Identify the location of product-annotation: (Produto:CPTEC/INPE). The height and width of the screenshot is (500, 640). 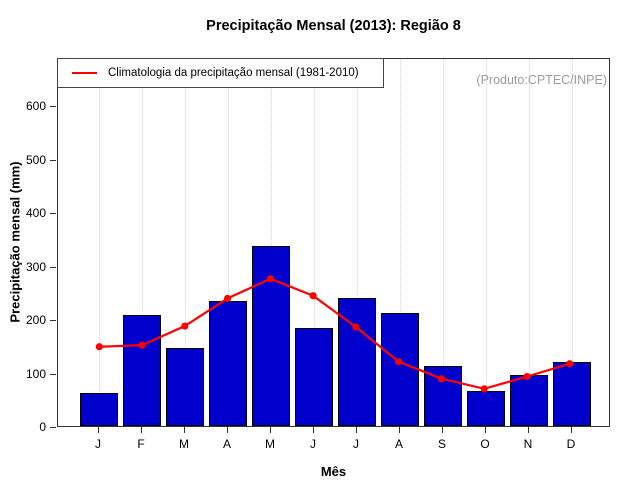
(541, 80).